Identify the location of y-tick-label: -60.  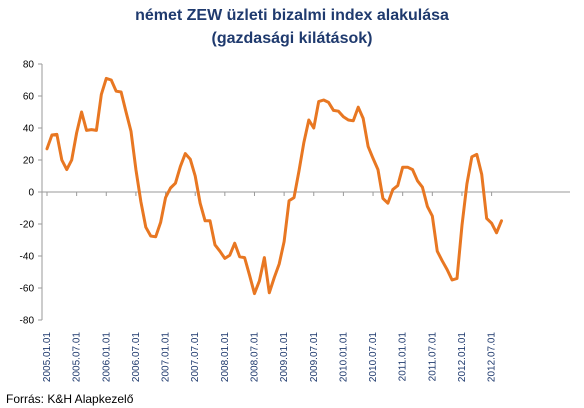
(27, 289).